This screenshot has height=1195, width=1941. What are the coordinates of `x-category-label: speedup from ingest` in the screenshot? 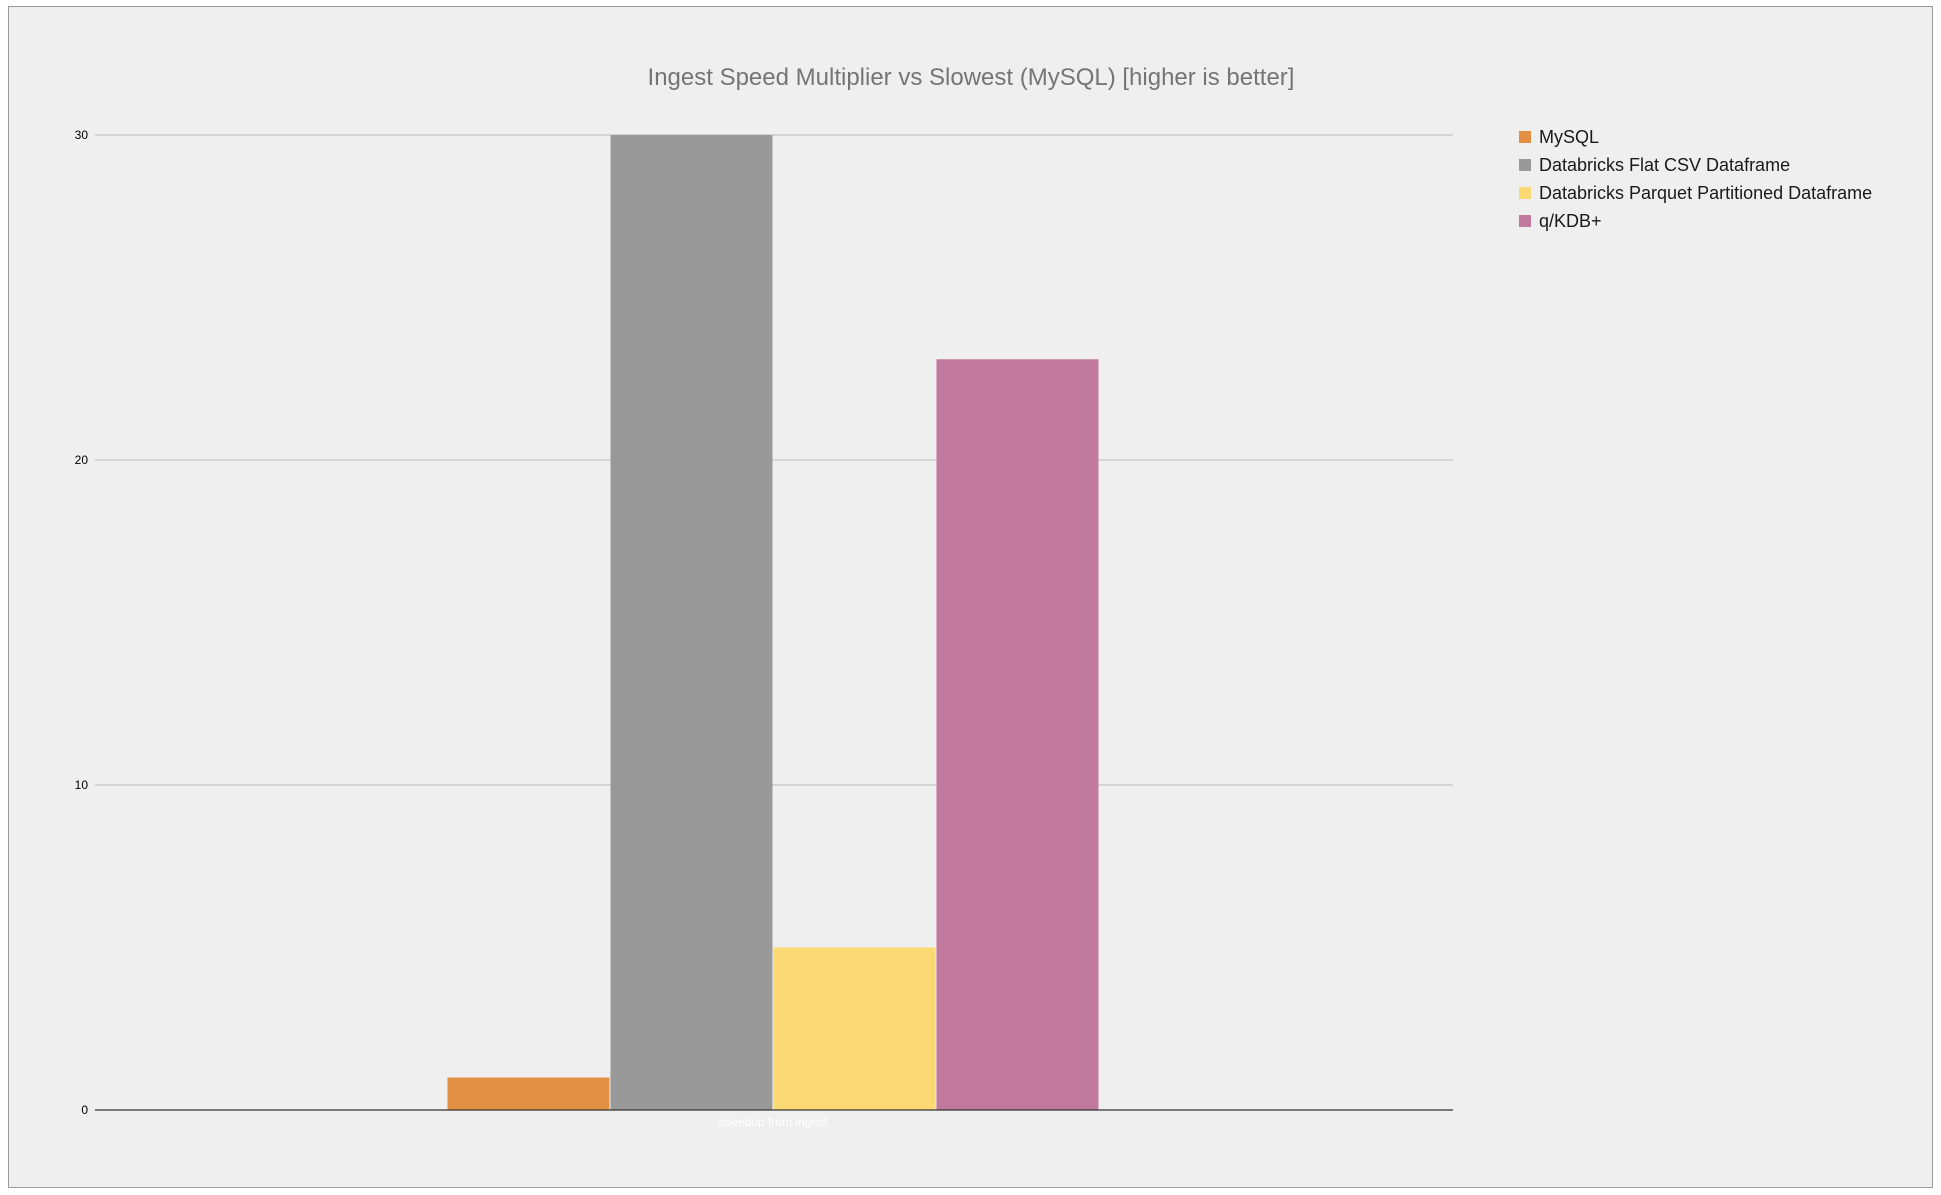 It's located at (773, 1122).